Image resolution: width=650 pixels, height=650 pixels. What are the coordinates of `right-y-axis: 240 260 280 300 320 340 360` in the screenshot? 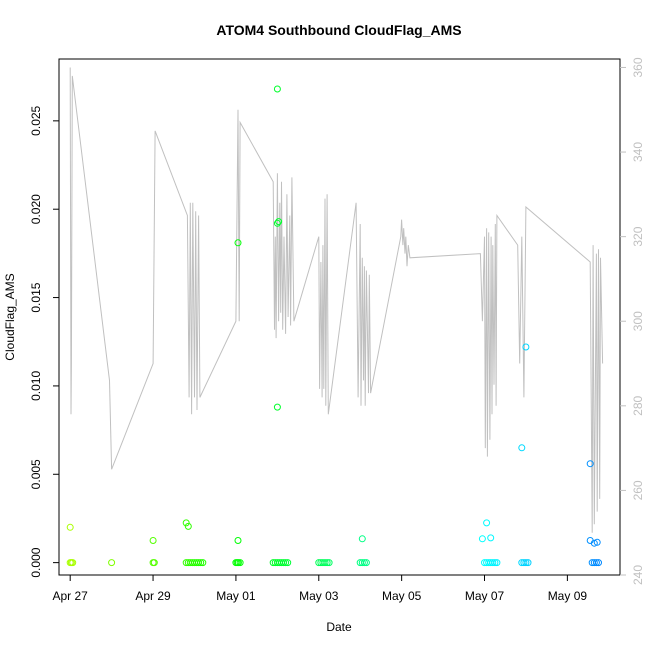 It's located at (632, 321).